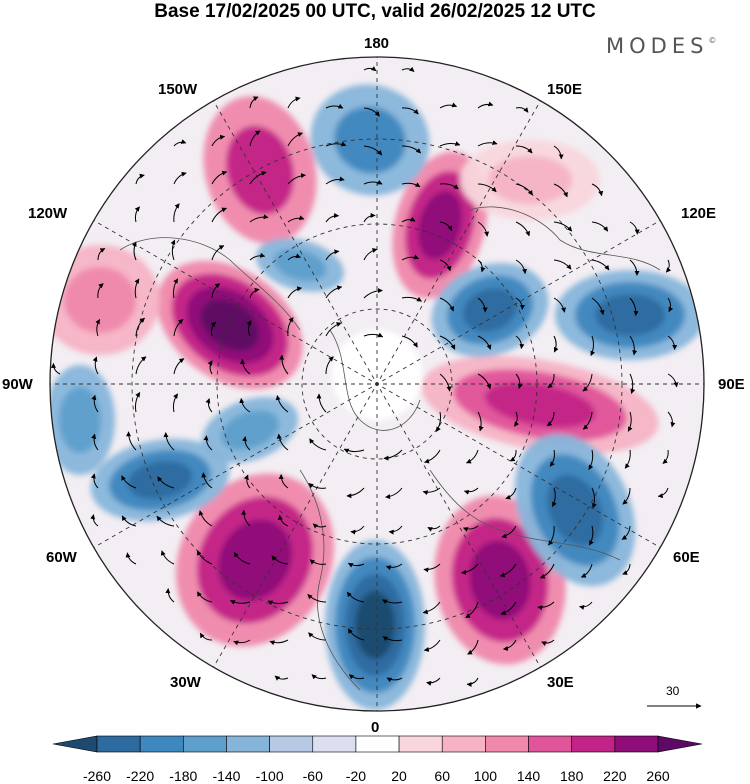  I want to click on colorbar, so click(377, 744).